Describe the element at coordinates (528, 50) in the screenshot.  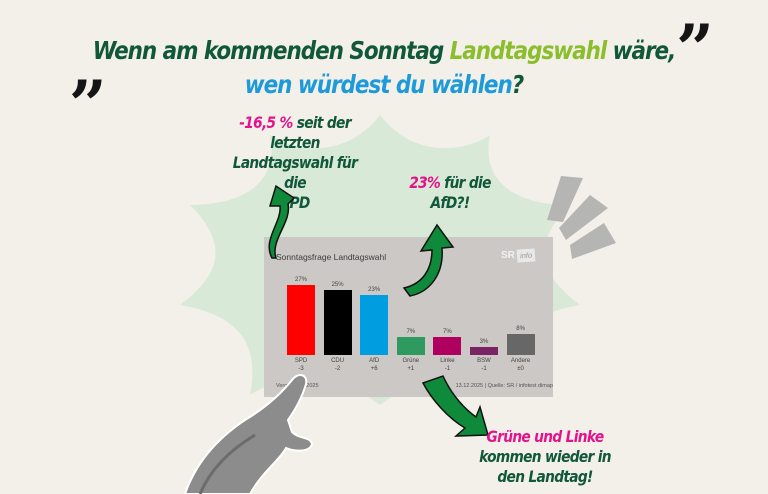
I see `headline-highlight-landtagswahl: Landtagswahl` at that location.